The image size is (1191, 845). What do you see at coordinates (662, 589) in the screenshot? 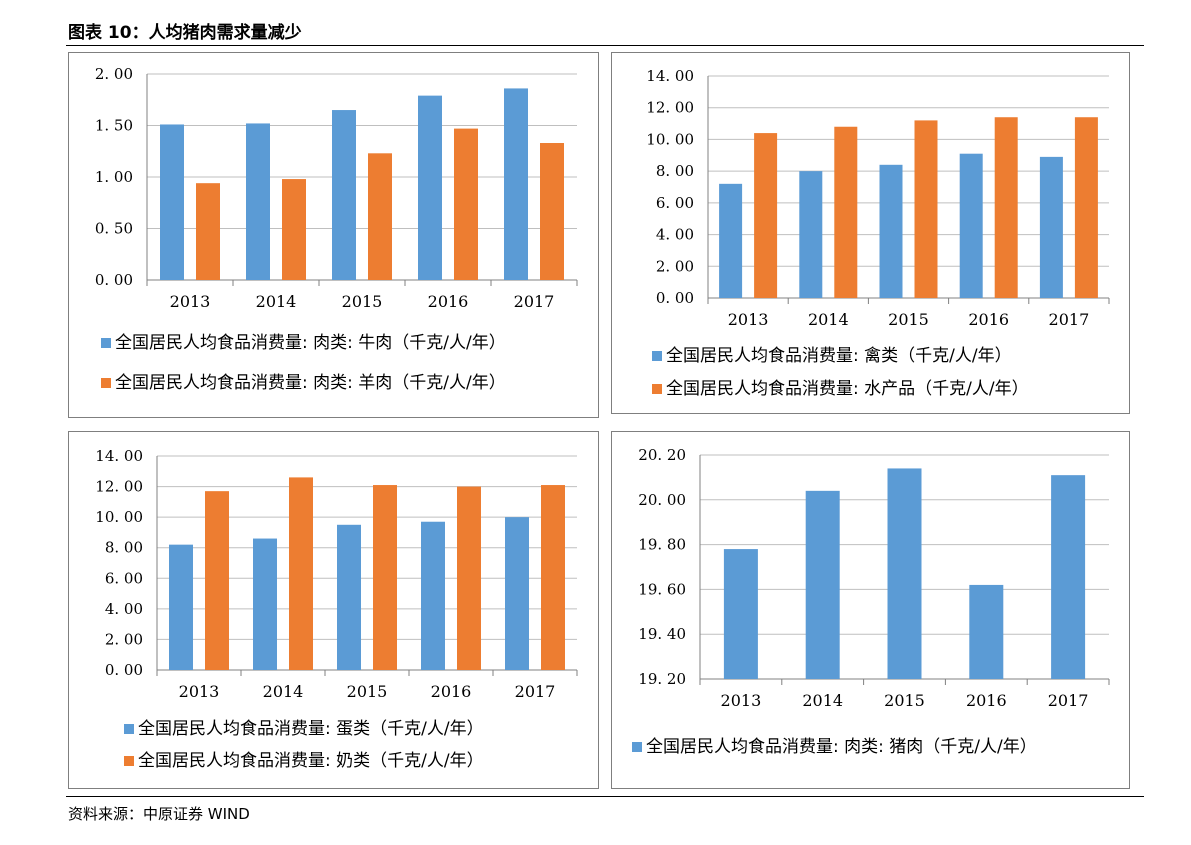
I see `y-tick-label: 19. 60` at bounding box center [662, 589].